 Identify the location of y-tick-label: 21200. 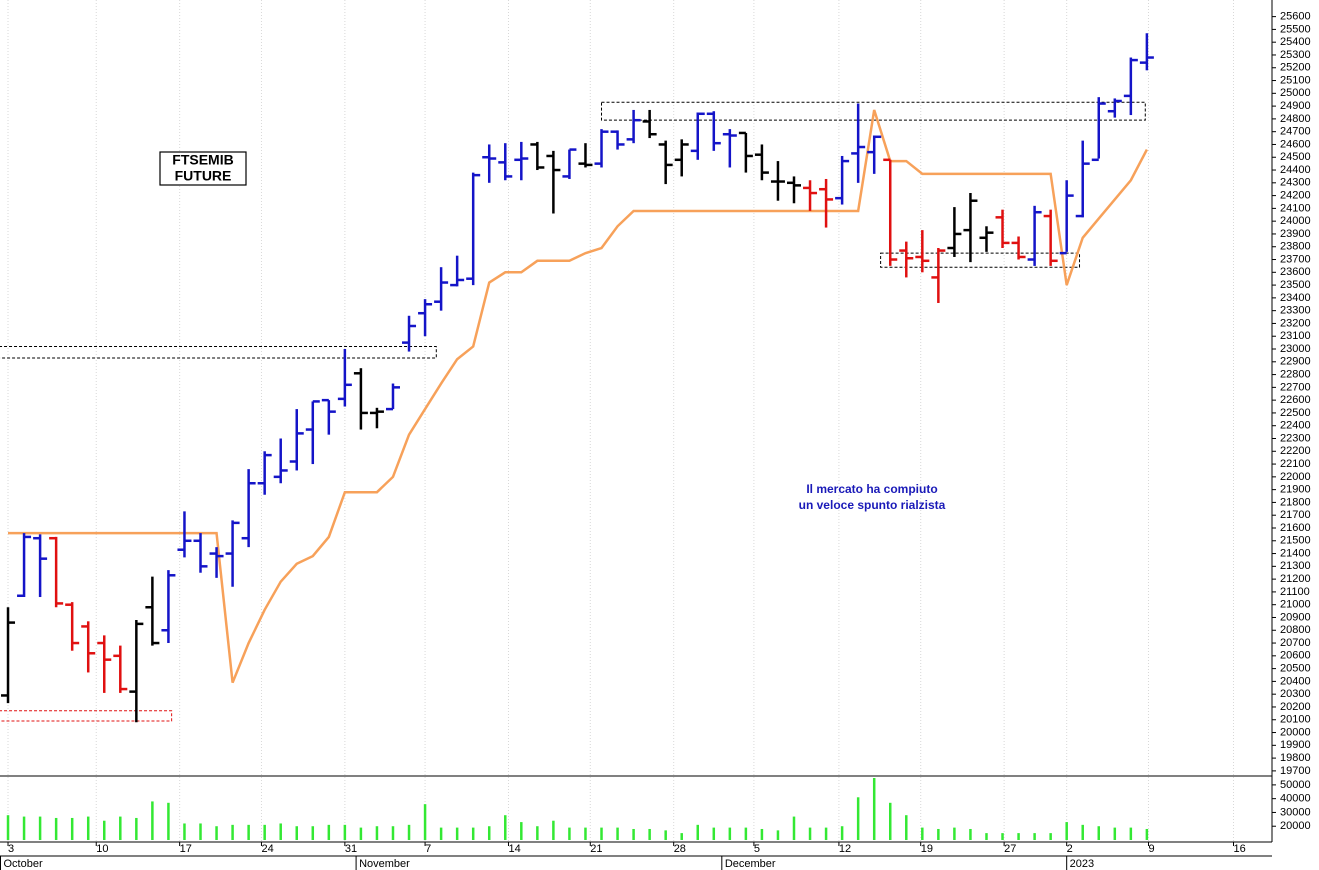
(1295, 579).